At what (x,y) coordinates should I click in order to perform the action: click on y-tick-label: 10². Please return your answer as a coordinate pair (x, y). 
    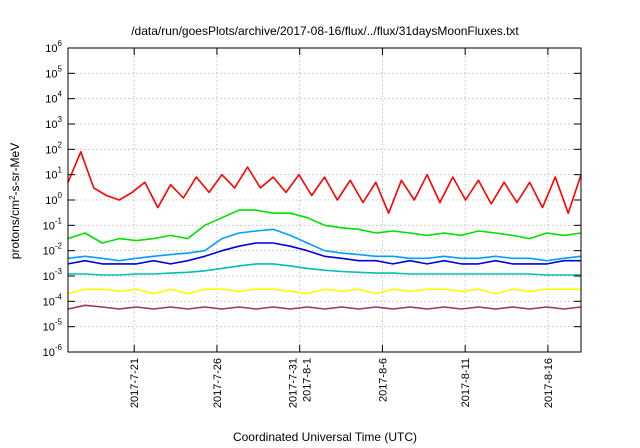
    Looking at the image, I should click on (53, 148).